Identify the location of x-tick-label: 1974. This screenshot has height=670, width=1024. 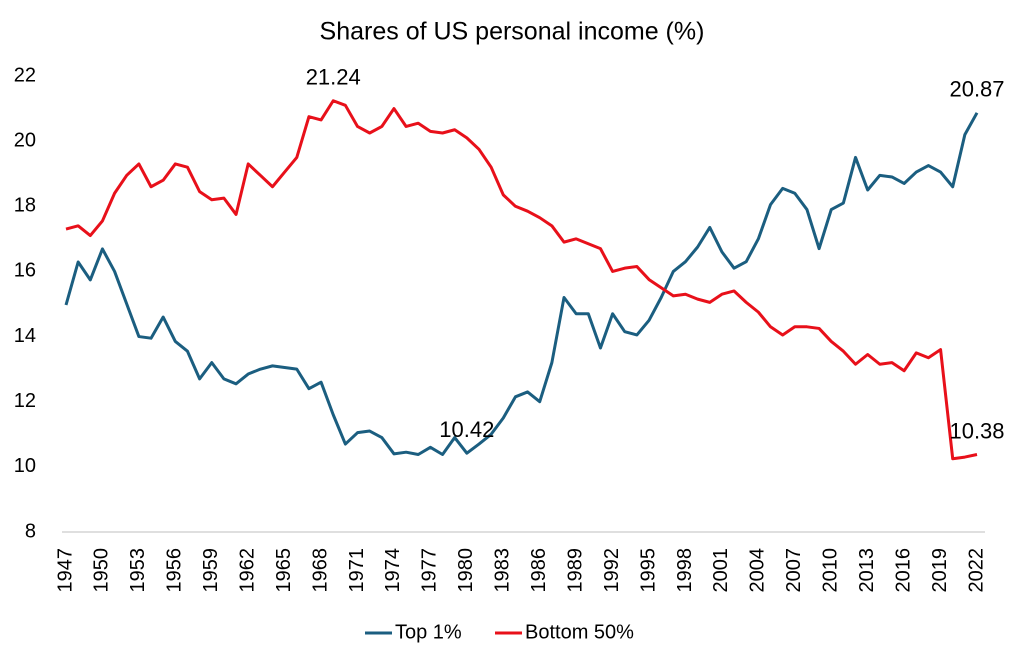
(393, 570).